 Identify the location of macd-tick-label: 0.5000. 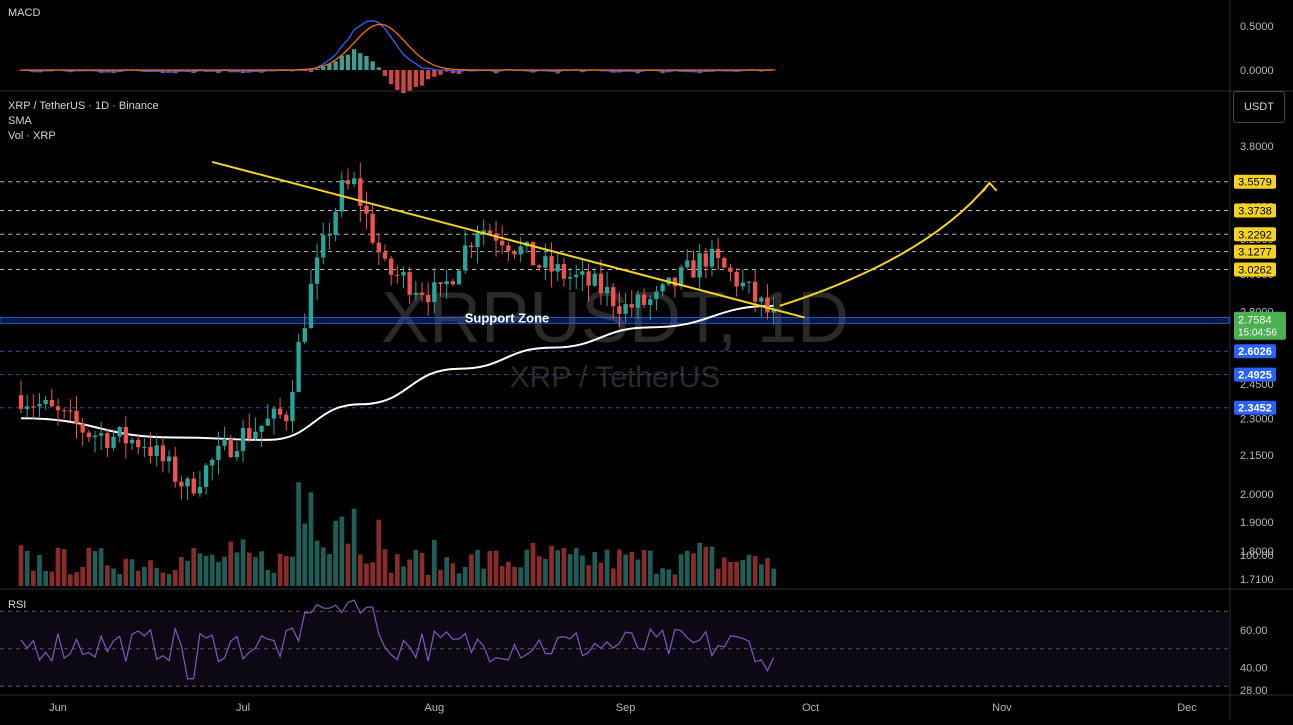
(1257, 27).